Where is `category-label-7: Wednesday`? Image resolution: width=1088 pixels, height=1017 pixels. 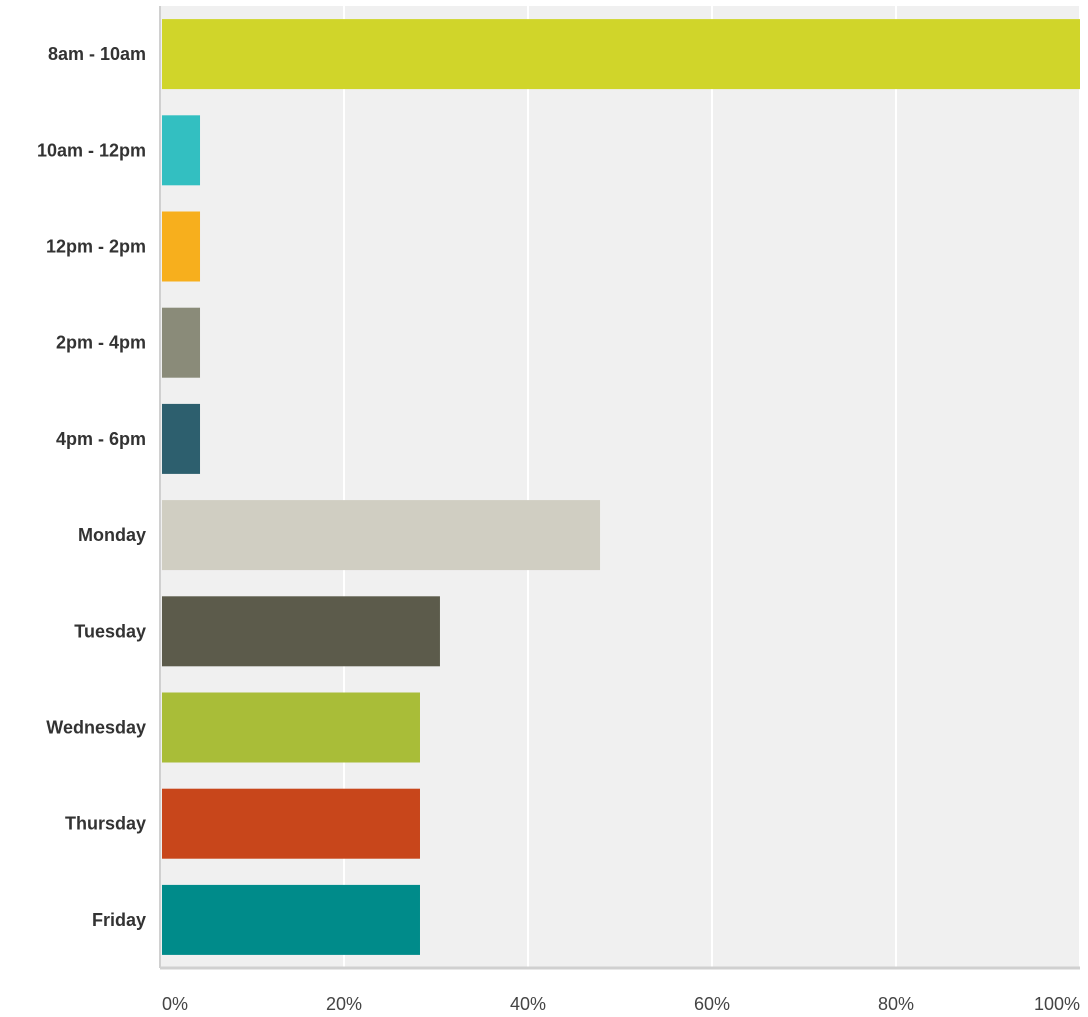
category-label-7: Wednesday is located at coordinates (96, 728).